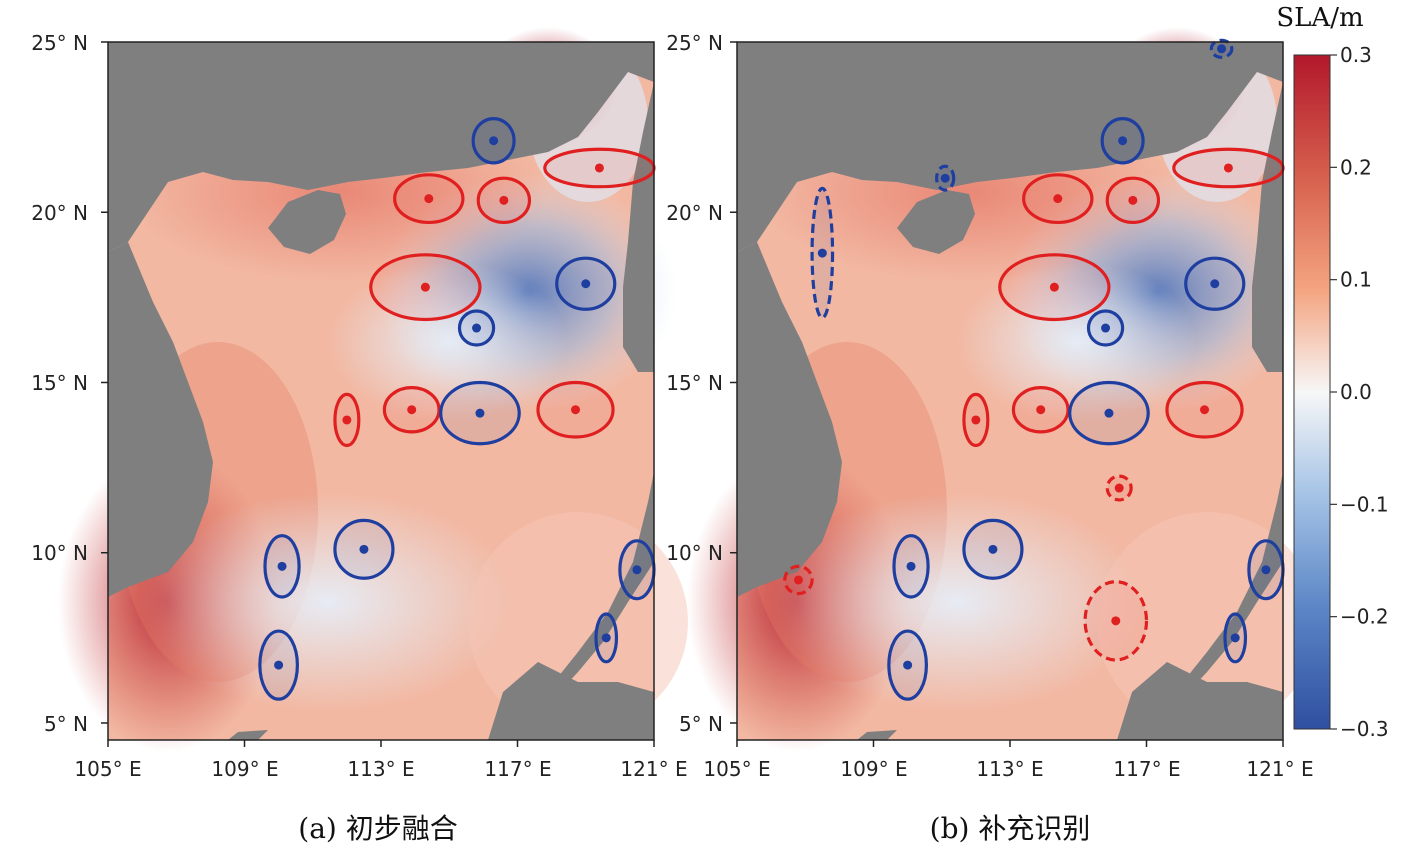 The image size is (1417, 861). I want to click on lon-label-105-a: 105° E, so click(107, 769).